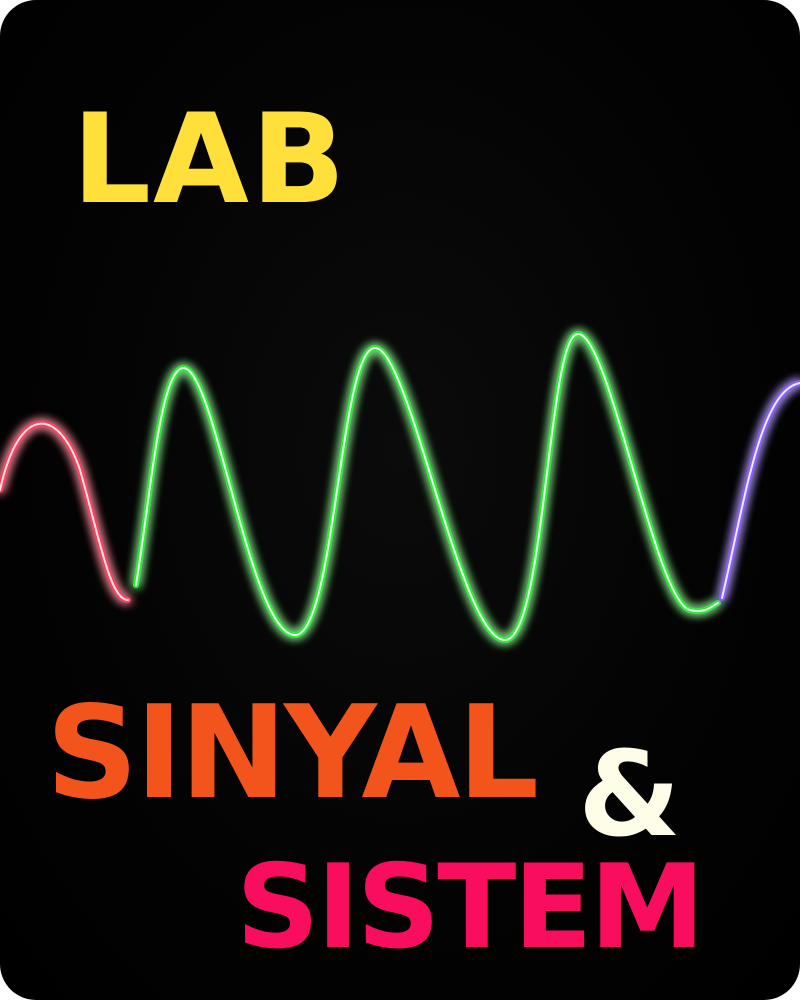 The image size is (800, 1000). What do you see at coordinates (292, 753) in the screenshot?
I see `title-sinyal: SINYAL` at bounding box center [292, 753].